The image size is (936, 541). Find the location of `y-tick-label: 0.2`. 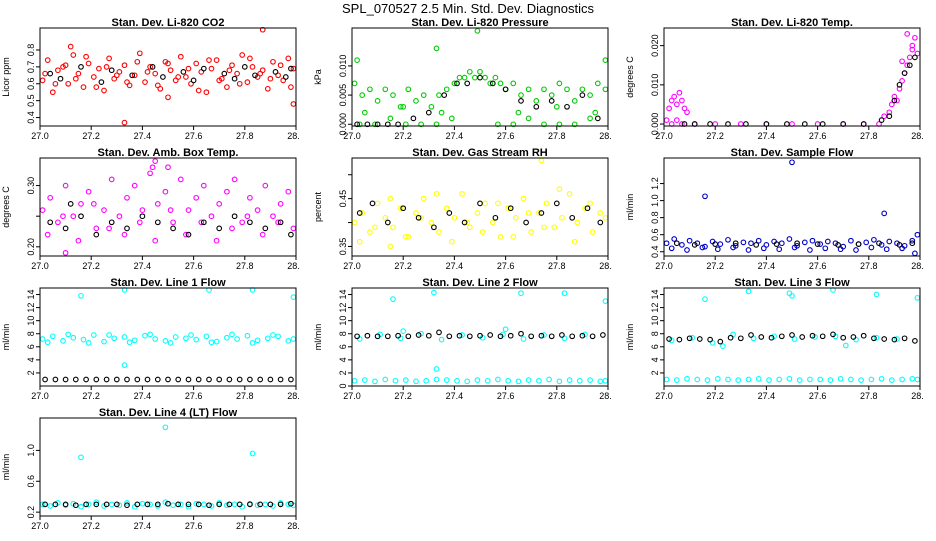

y-tick-label: 0.2 is located at coordinates (31, 512).